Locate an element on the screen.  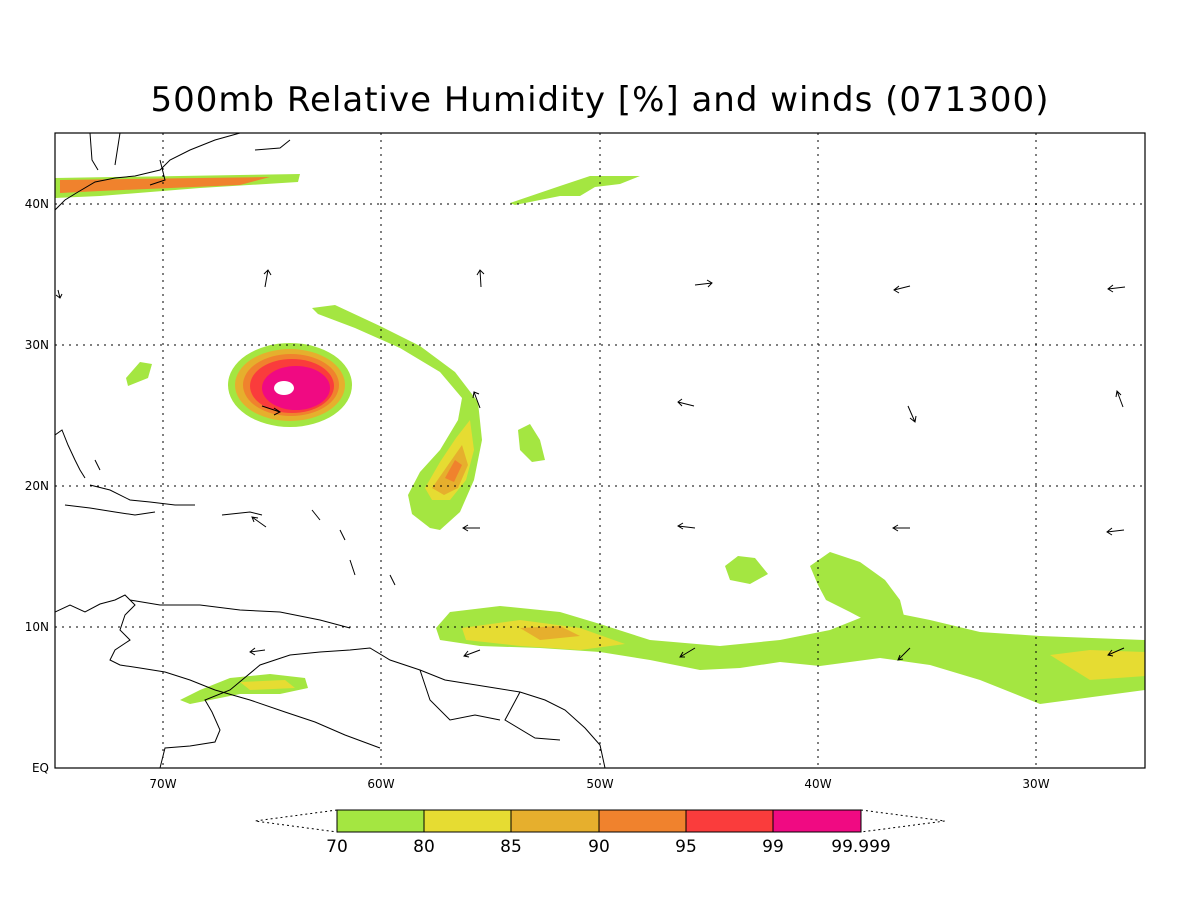
lon-tick-label: 30W is located at coordinates (1035, 784).